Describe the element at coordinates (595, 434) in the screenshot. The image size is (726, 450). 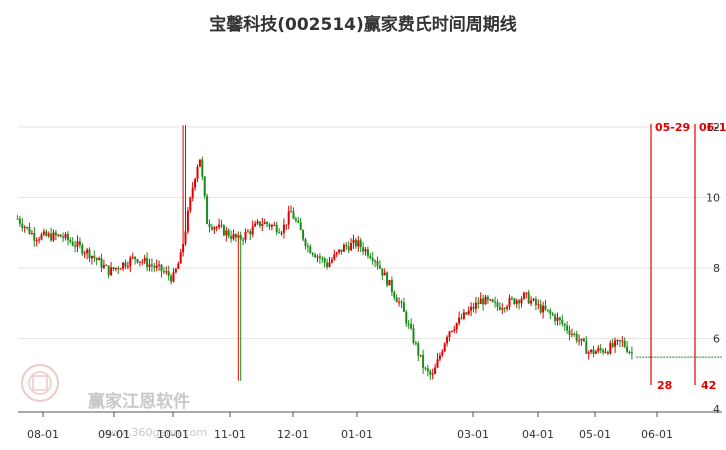
I see `x-tick-label: 05-01` at that location.